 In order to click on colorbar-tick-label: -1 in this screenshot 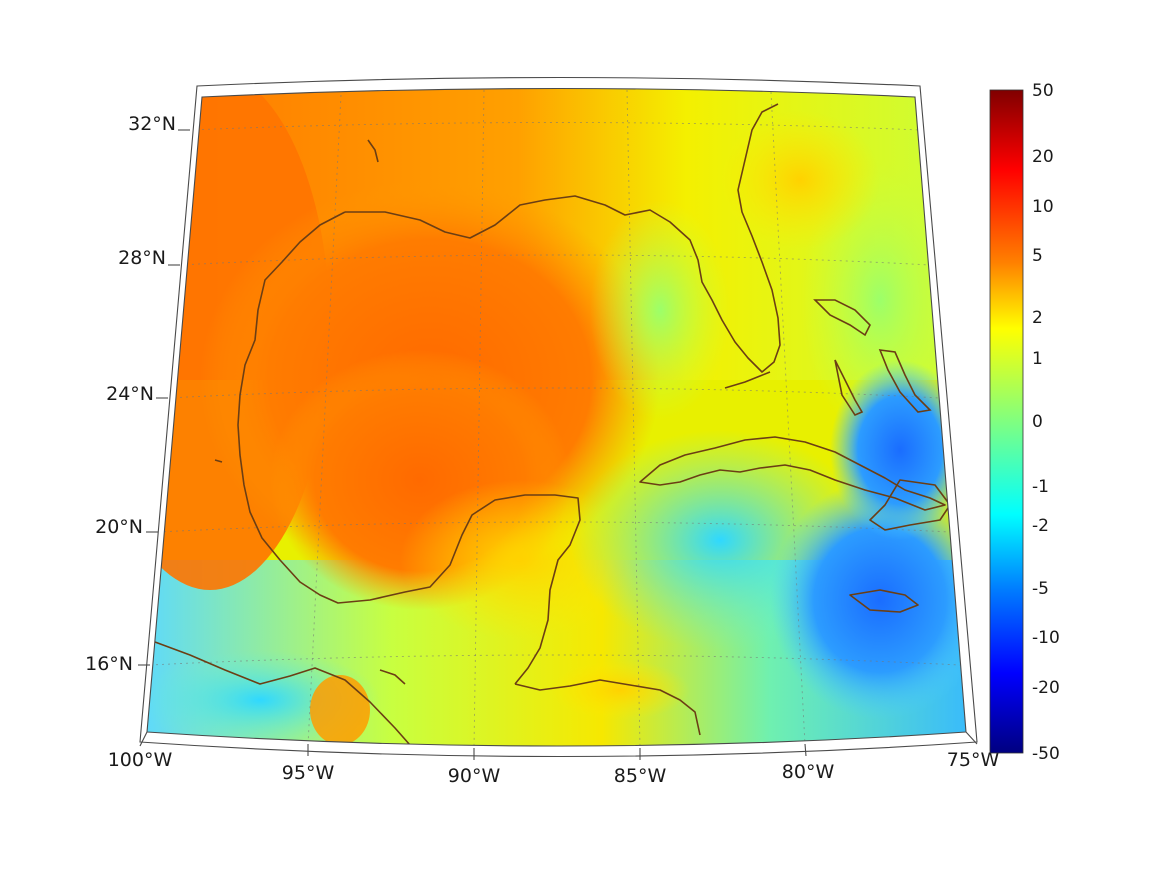, I will do `click(1040, 487)`.